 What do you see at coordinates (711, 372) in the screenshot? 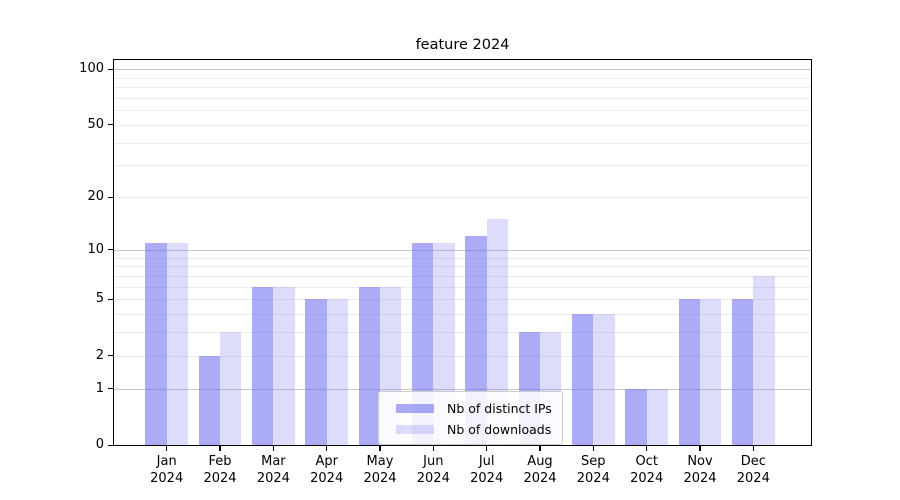
I see `bar-downloads-nov` at bounding box center [711, 372].